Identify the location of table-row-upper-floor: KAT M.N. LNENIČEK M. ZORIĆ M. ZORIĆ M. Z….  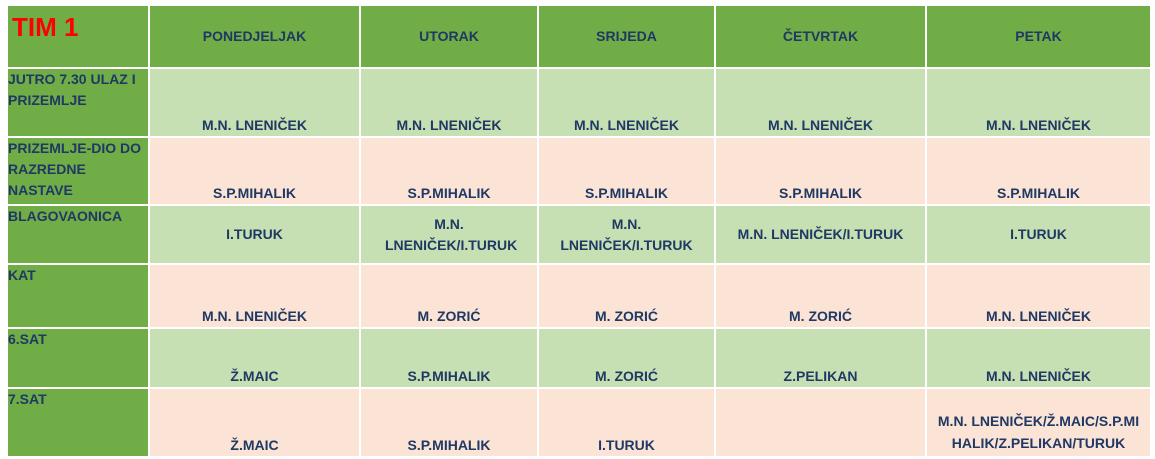
(579, 296).